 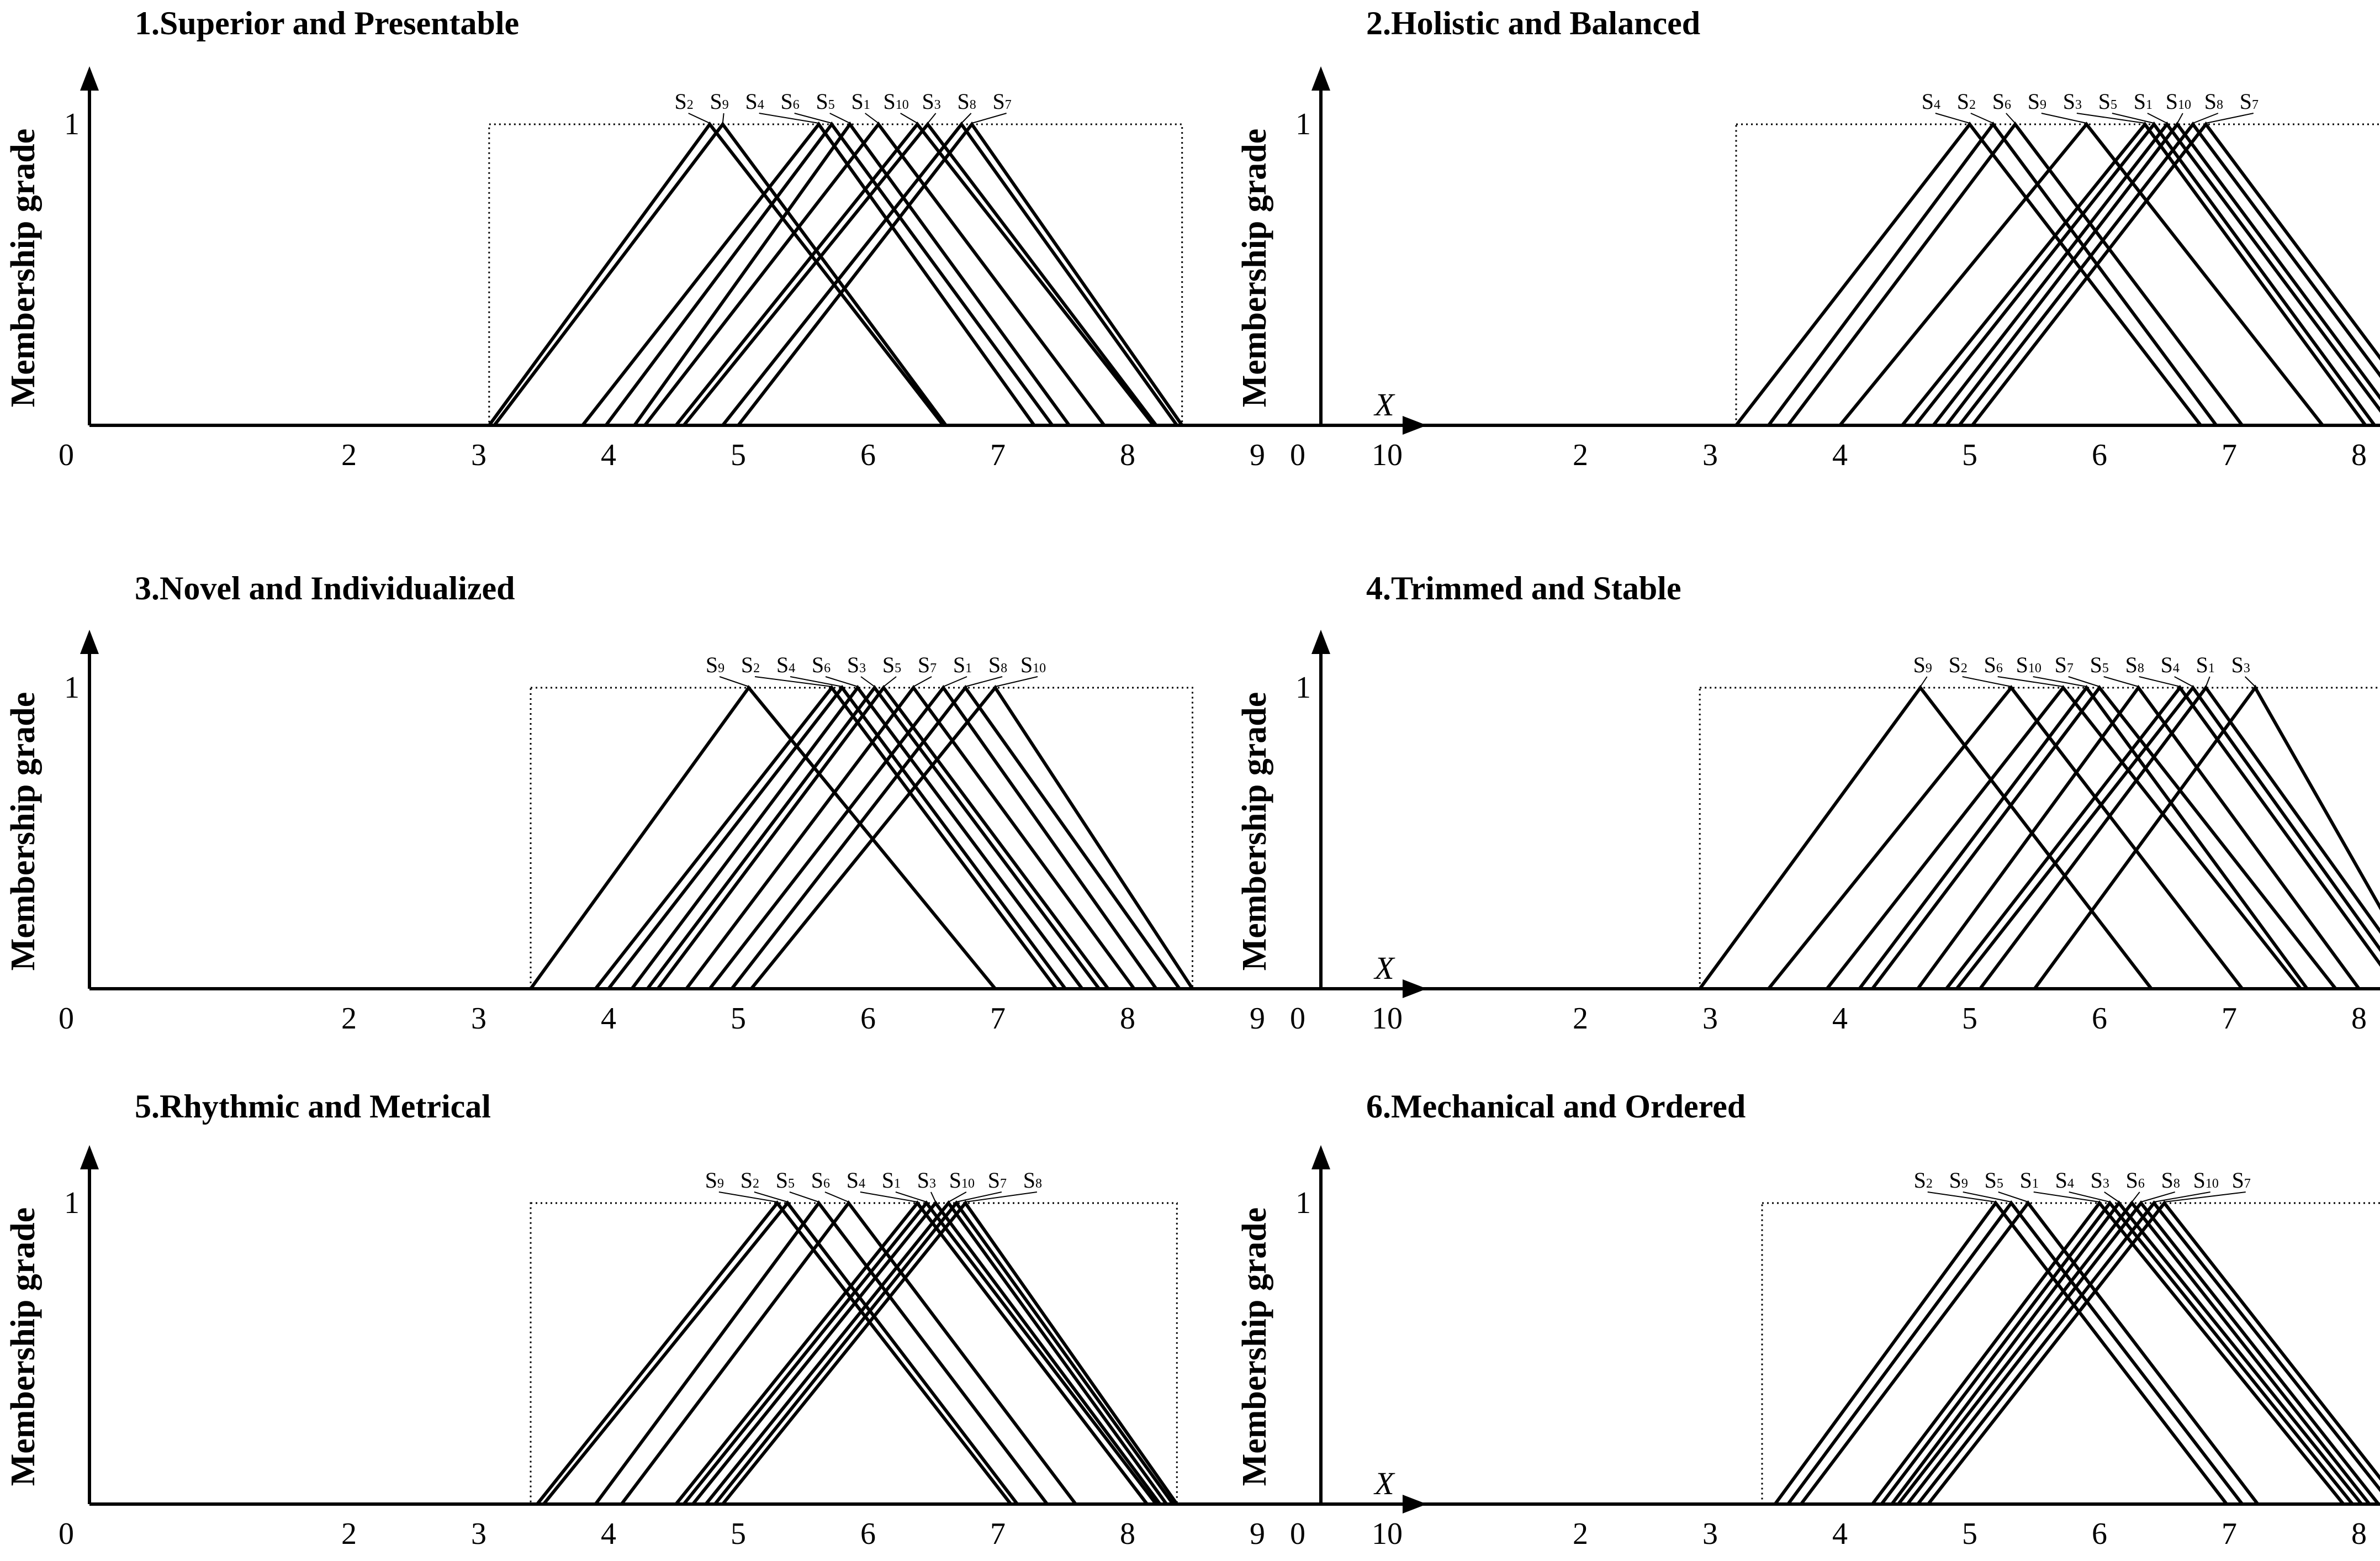 What do you see at coordinates (1387, 1019) in the screenshot?
I see `x-tick-label: 10` at bounding box center [1387, 1019].